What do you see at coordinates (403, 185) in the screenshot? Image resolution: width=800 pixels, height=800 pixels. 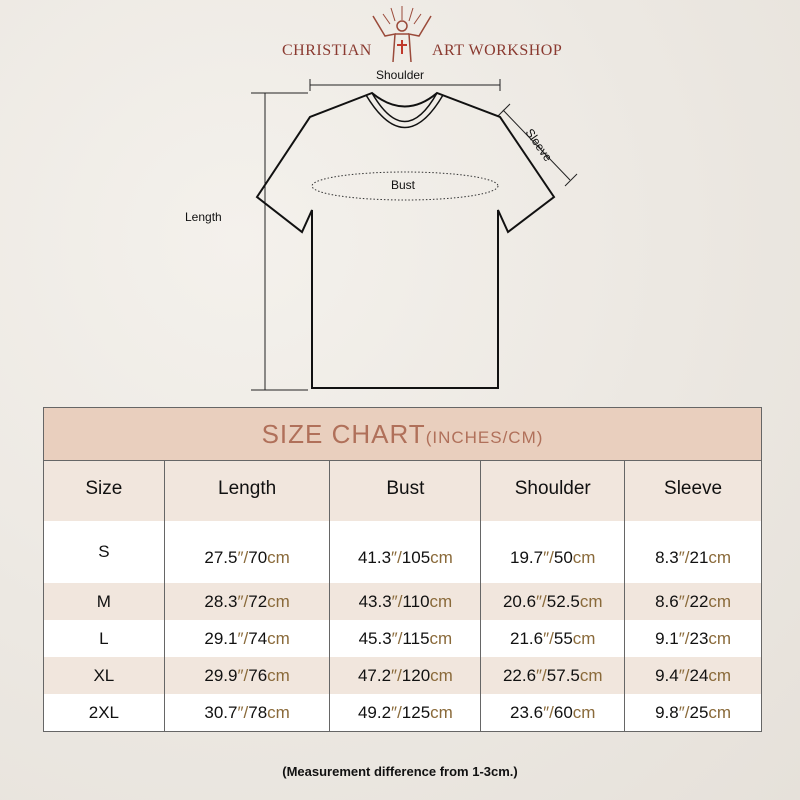 I see `bust-label: Bust` at bounding box center [403, 185].